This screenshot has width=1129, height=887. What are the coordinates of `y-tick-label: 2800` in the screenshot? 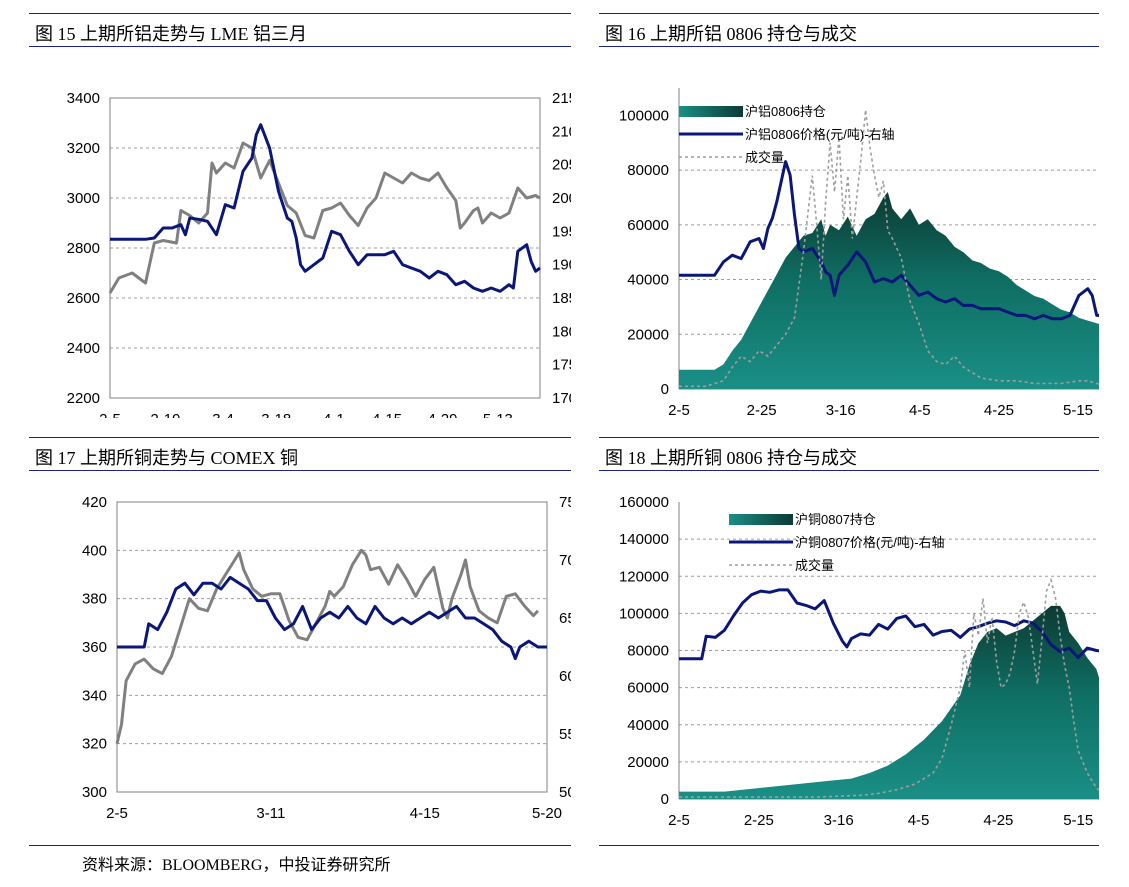 It's located at (83, 248).